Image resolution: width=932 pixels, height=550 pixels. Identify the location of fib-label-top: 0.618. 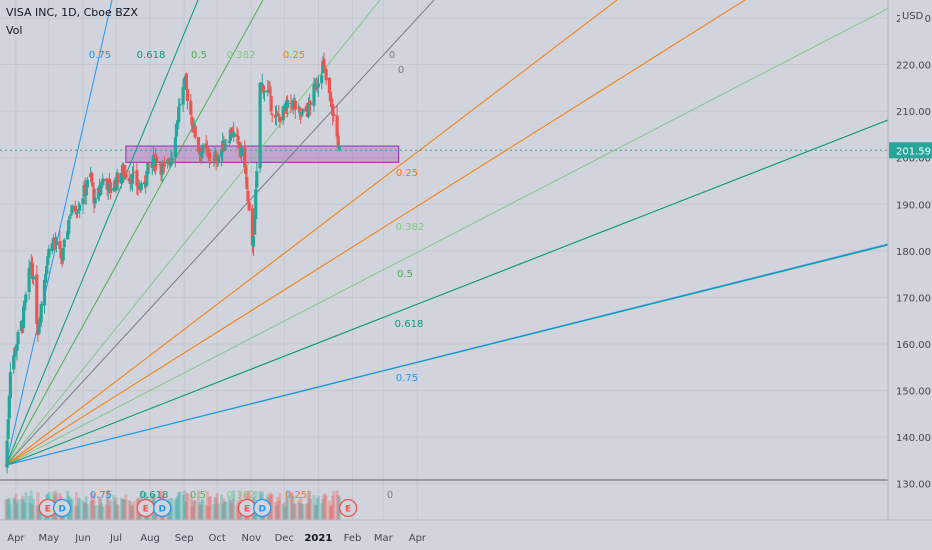
(151, 55).